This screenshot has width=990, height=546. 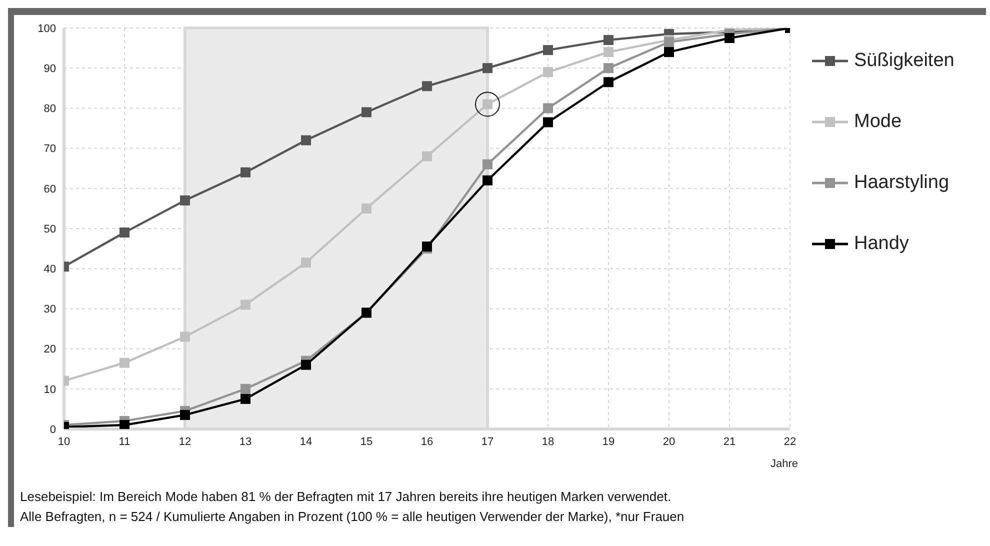 I want to click on text: Lesebeispiel: Im Bereich Mode haben 81 % der Befragten mit 17 Jahren bereits ihre heutigen Marken verwendet., so click(x=346, y=497).